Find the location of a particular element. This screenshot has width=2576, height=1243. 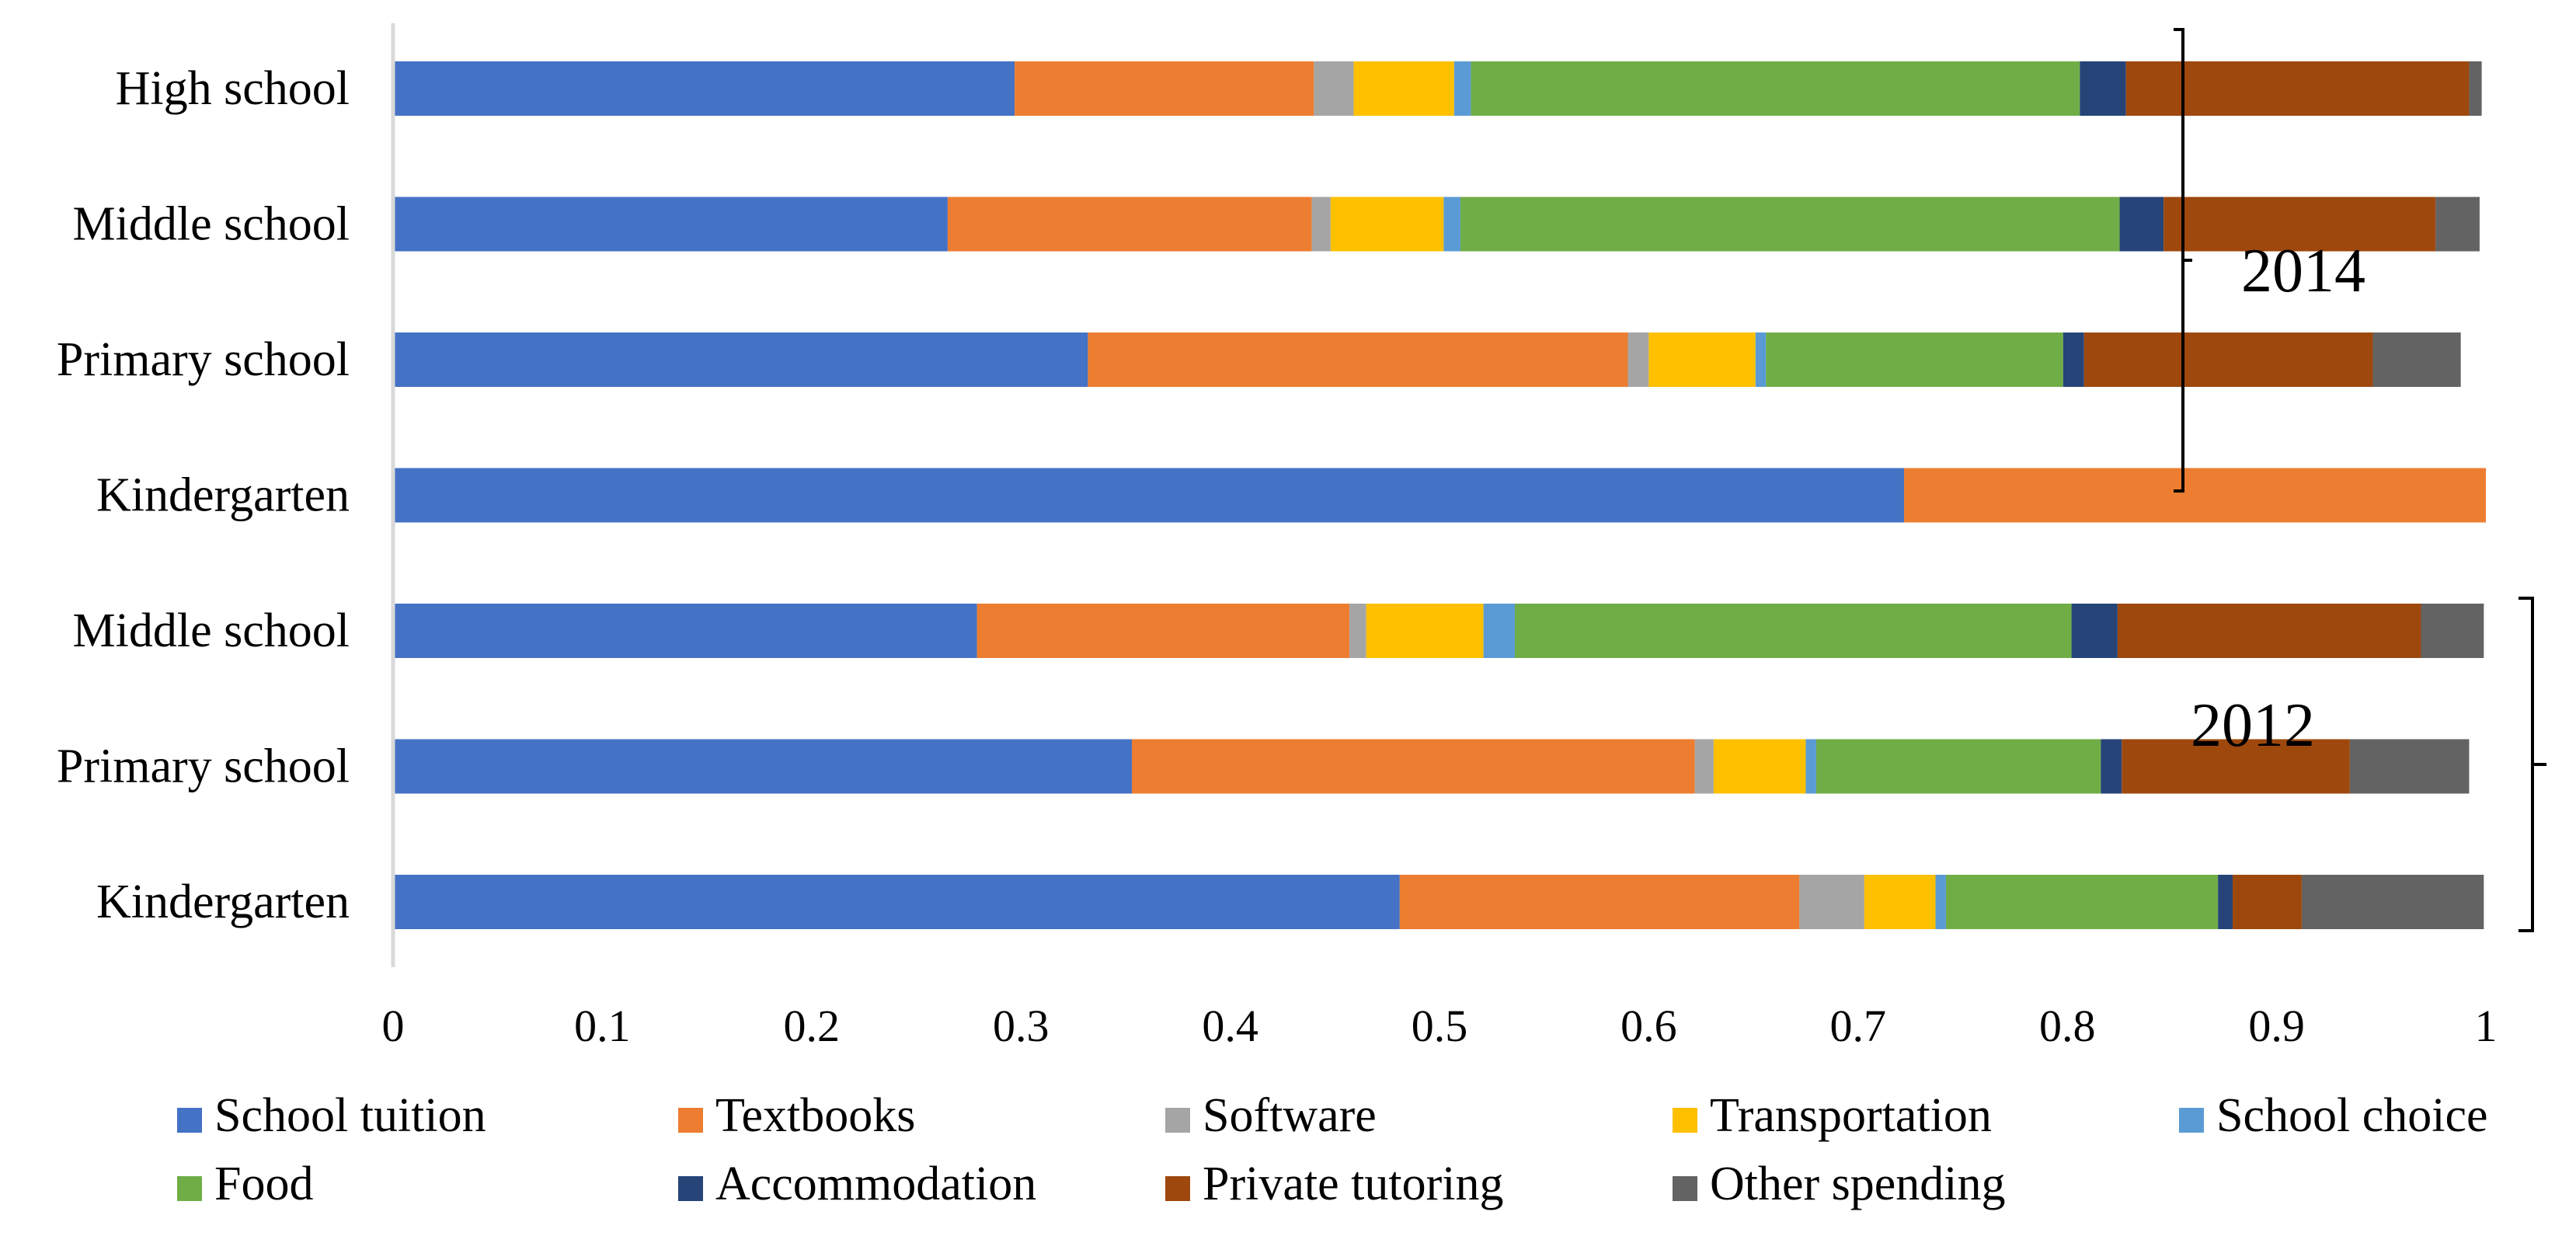

legend-swatch-transportation is located at coordinates (1685, 1120).